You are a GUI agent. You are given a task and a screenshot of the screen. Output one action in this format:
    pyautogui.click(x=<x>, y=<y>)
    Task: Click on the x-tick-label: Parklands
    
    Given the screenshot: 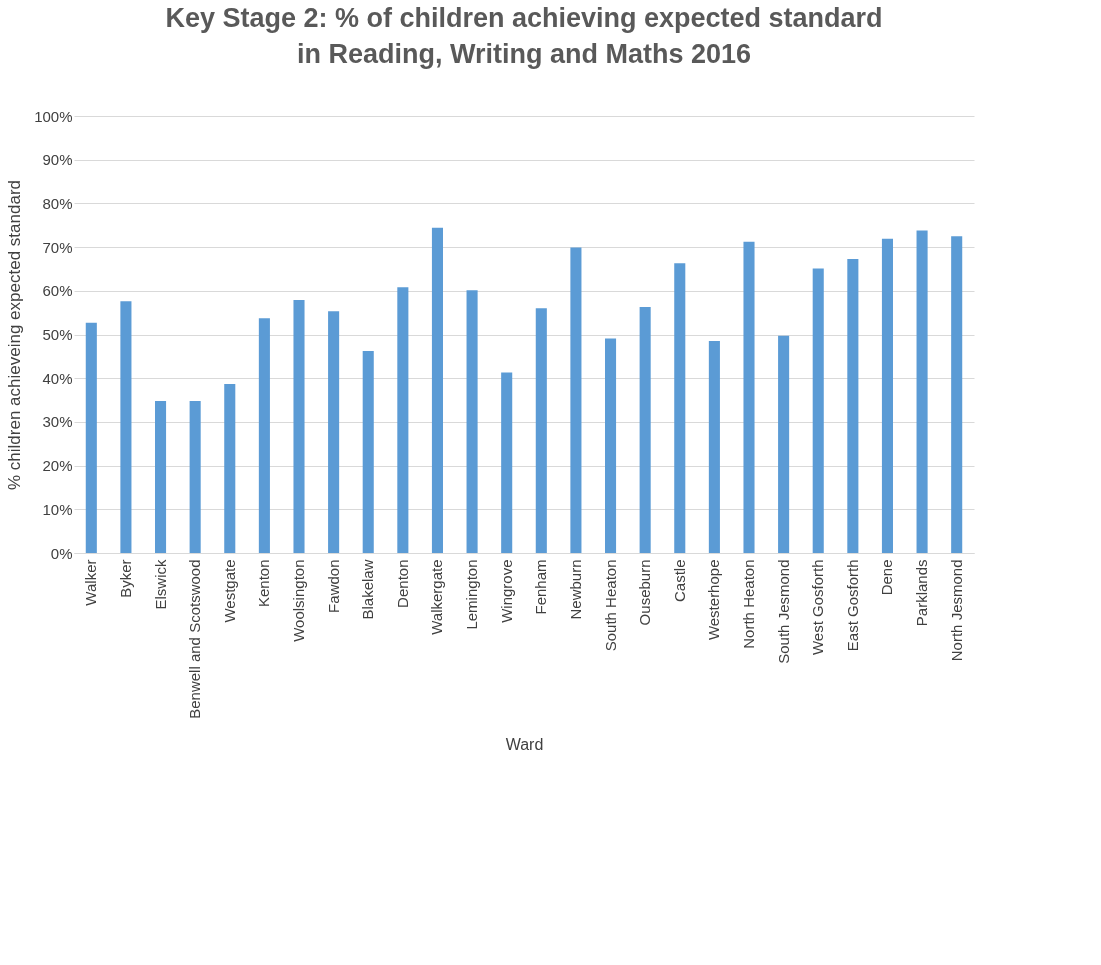 What is the action you would take?
    pyautogui.click(x=922, y=593)
    